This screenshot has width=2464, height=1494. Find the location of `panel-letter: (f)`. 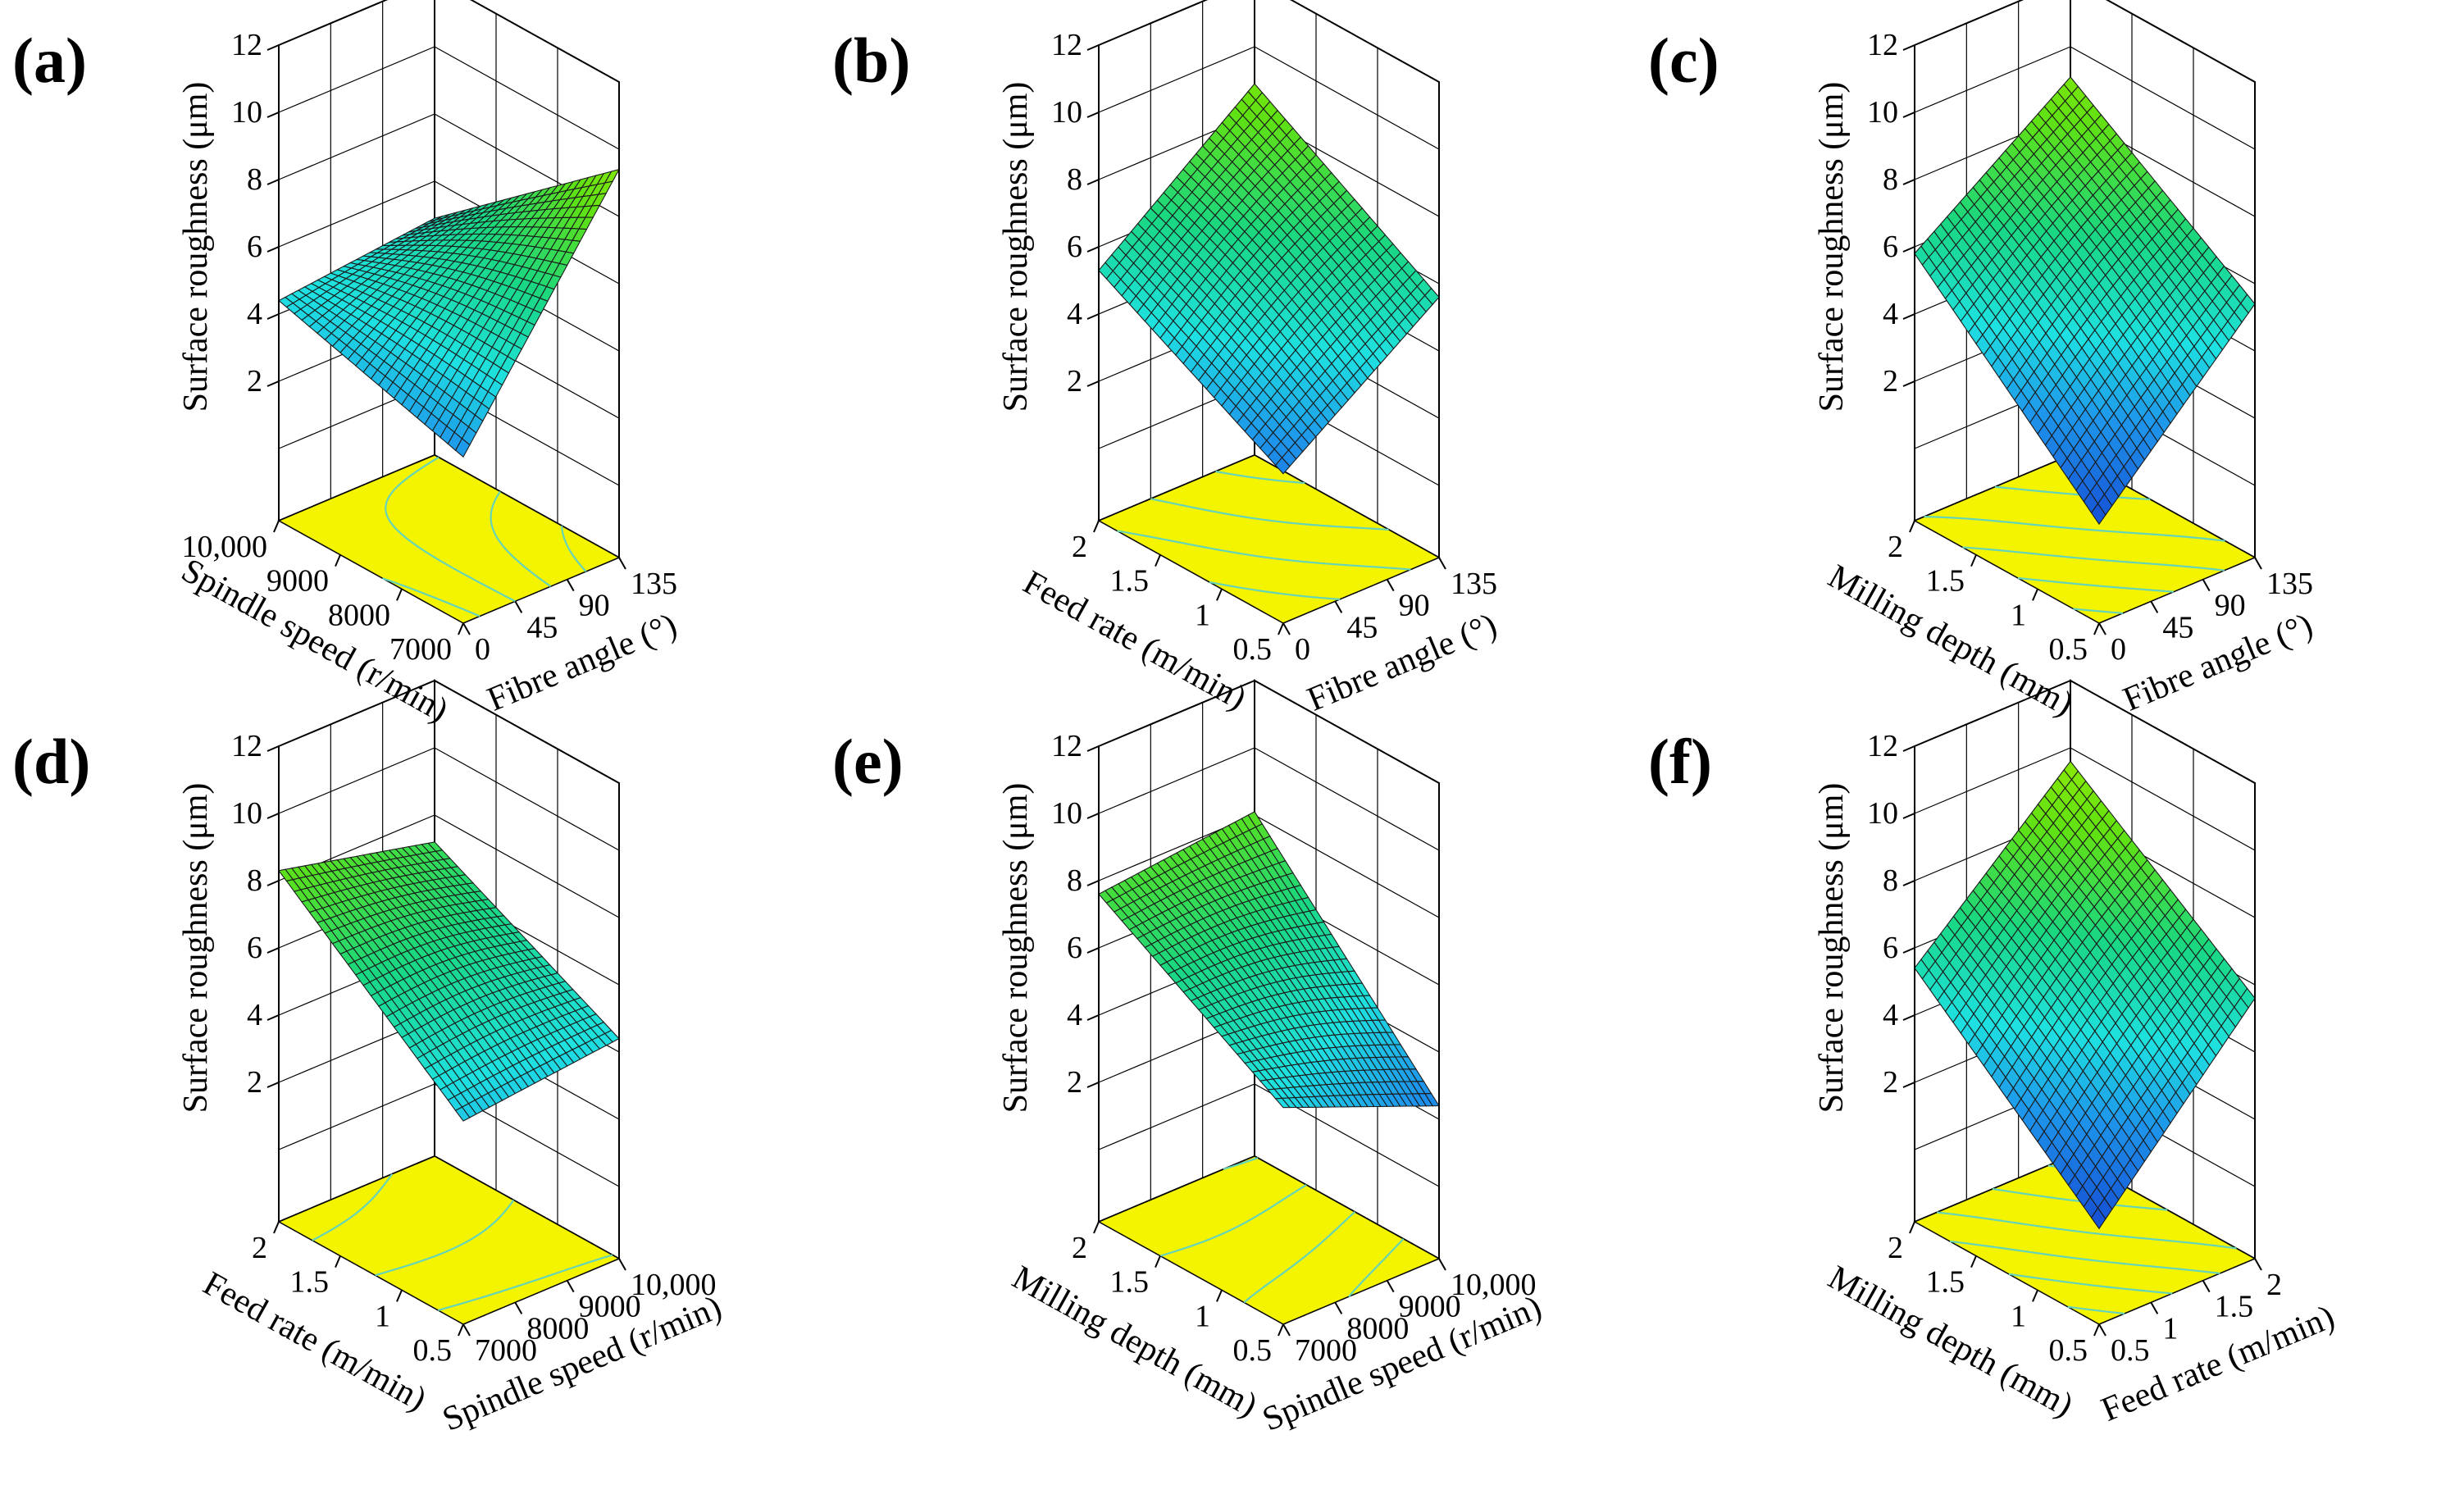

panel-letter: (f) is located at coordinates (1680, 761).